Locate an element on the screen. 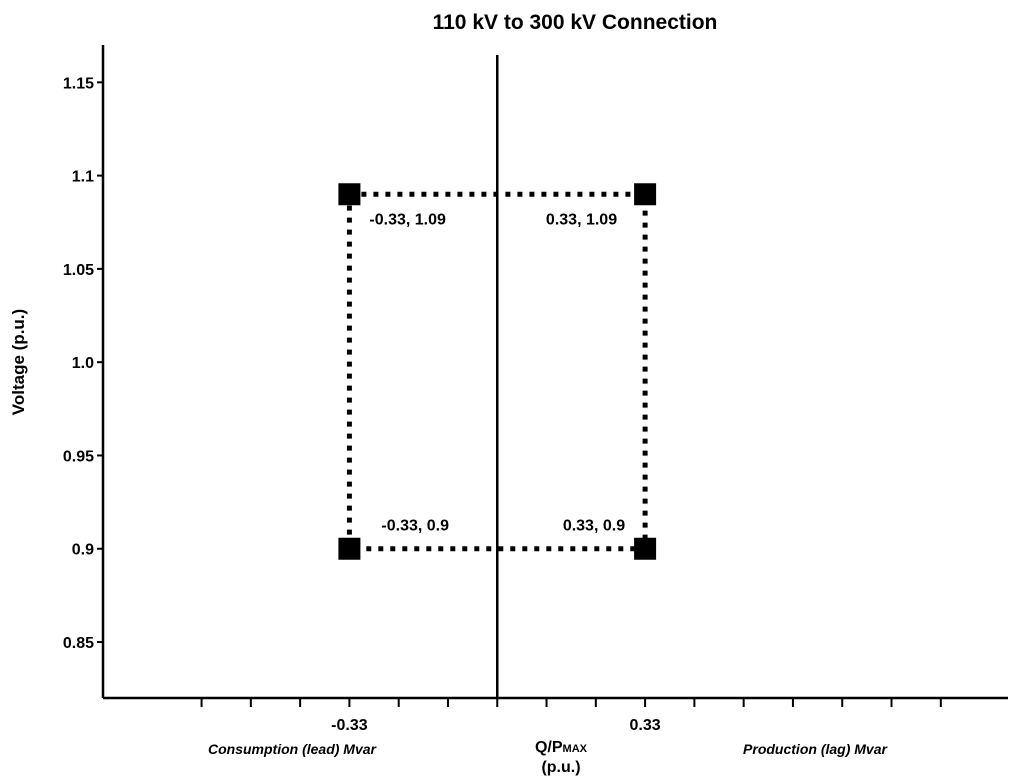 The image size is (1014, 780). y-tick-label: 0.95 is located at coordinates (78, 456).